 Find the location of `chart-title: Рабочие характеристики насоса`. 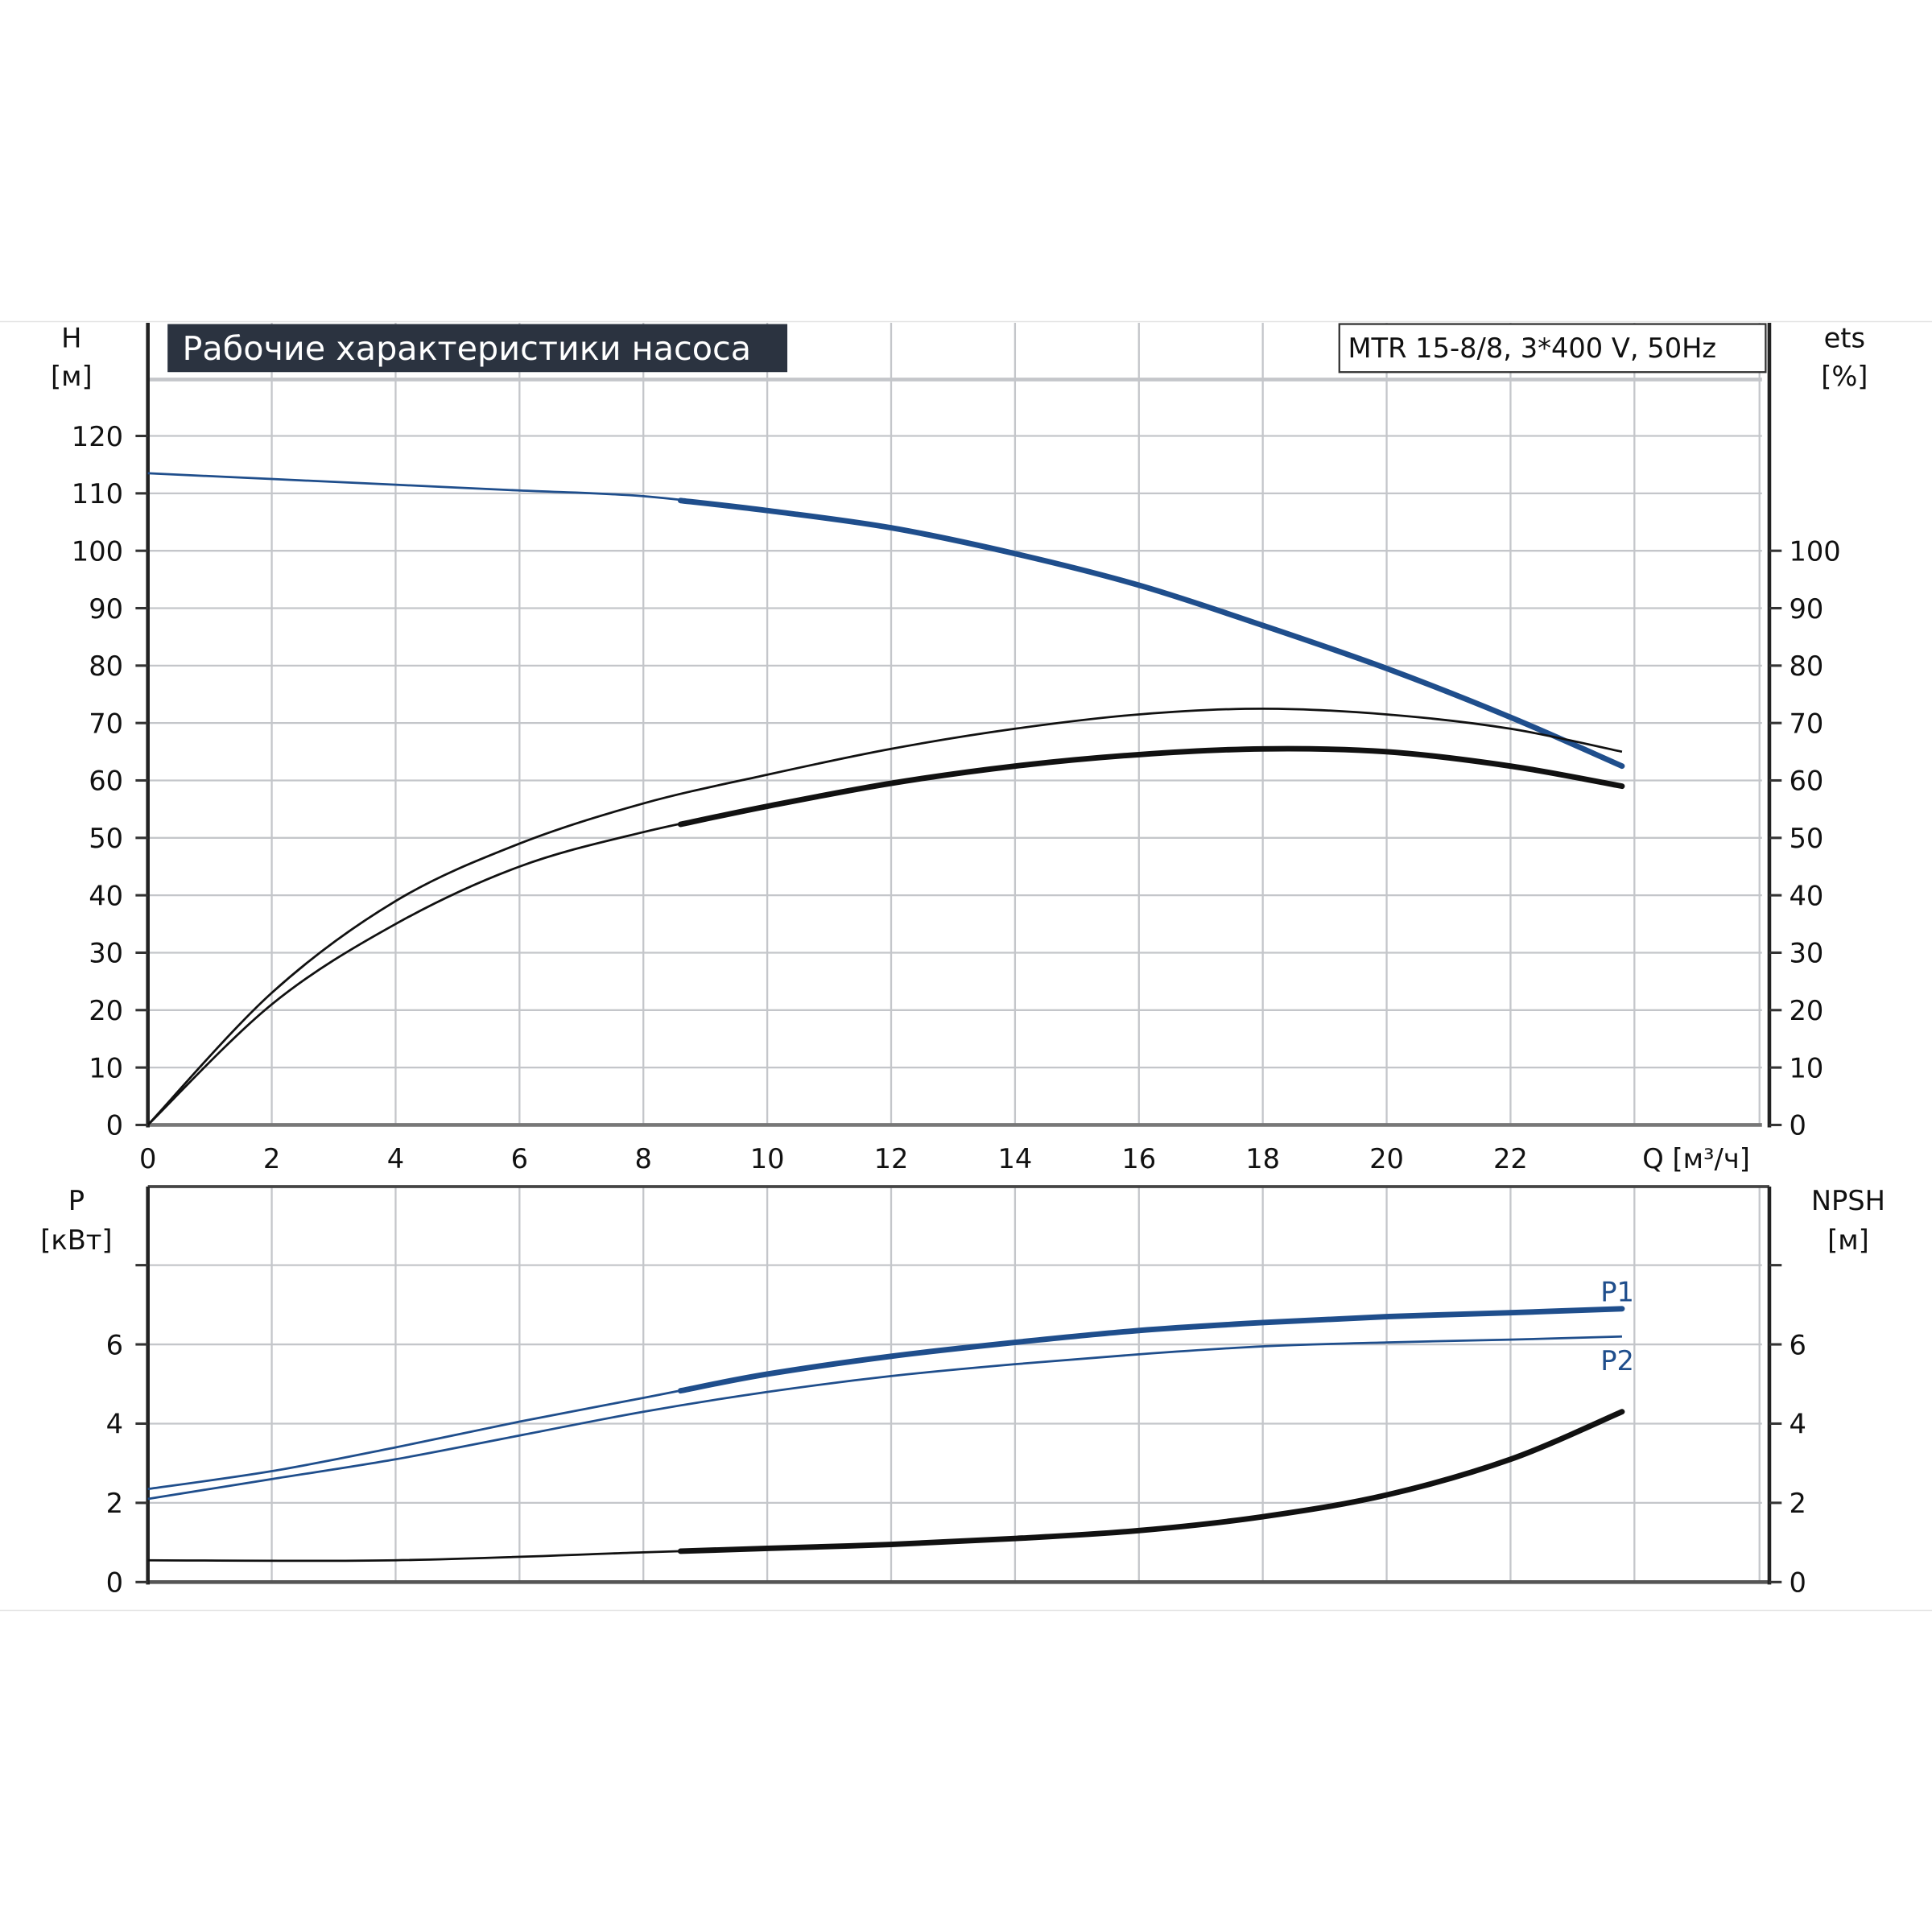

chart-title: Рабочие характеристики насоса is located at coordinates (467, 348).